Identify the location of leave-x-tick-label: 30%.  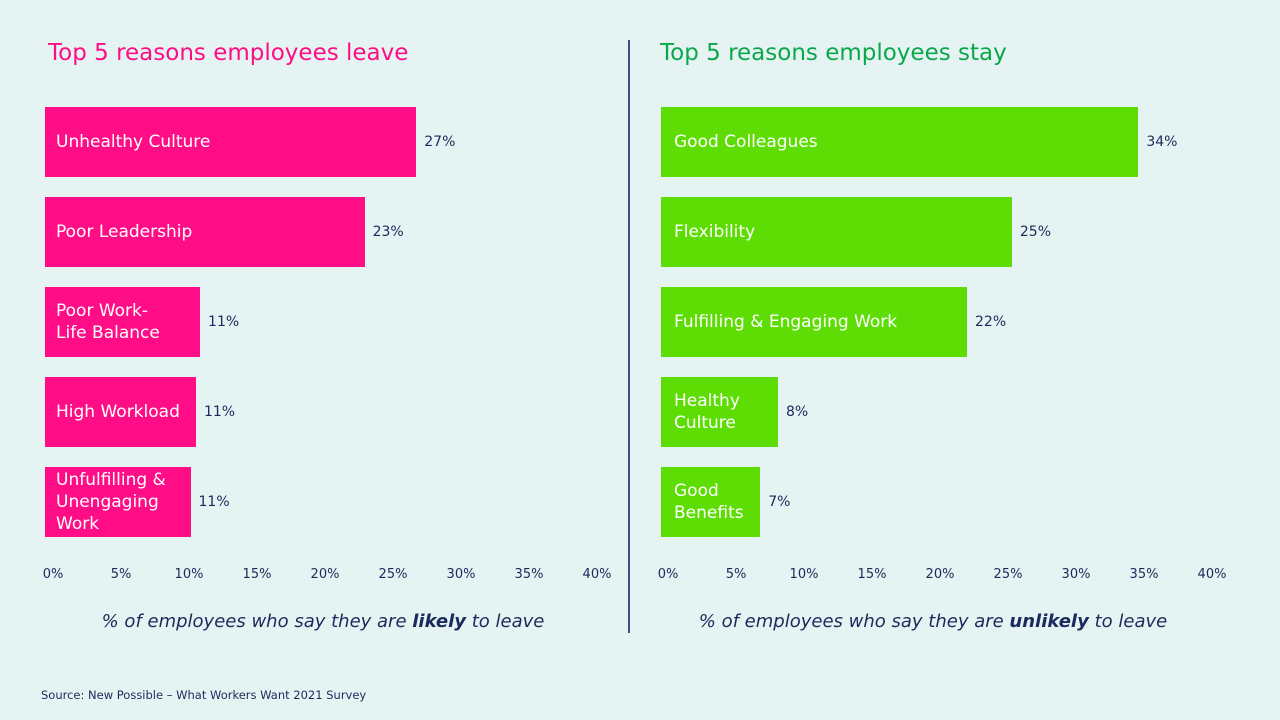
(461, 574).